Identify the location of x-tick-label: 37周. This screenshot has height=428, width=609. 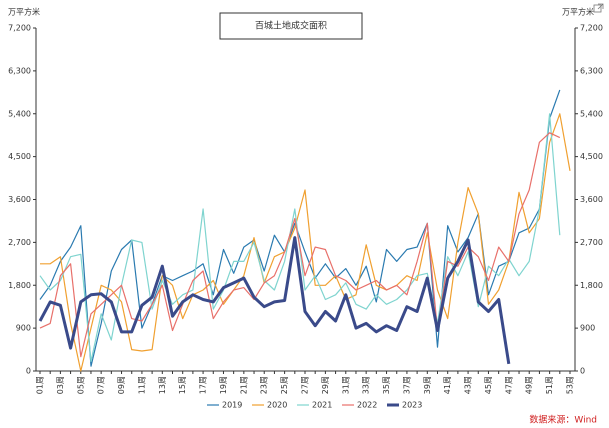
(406, 385).